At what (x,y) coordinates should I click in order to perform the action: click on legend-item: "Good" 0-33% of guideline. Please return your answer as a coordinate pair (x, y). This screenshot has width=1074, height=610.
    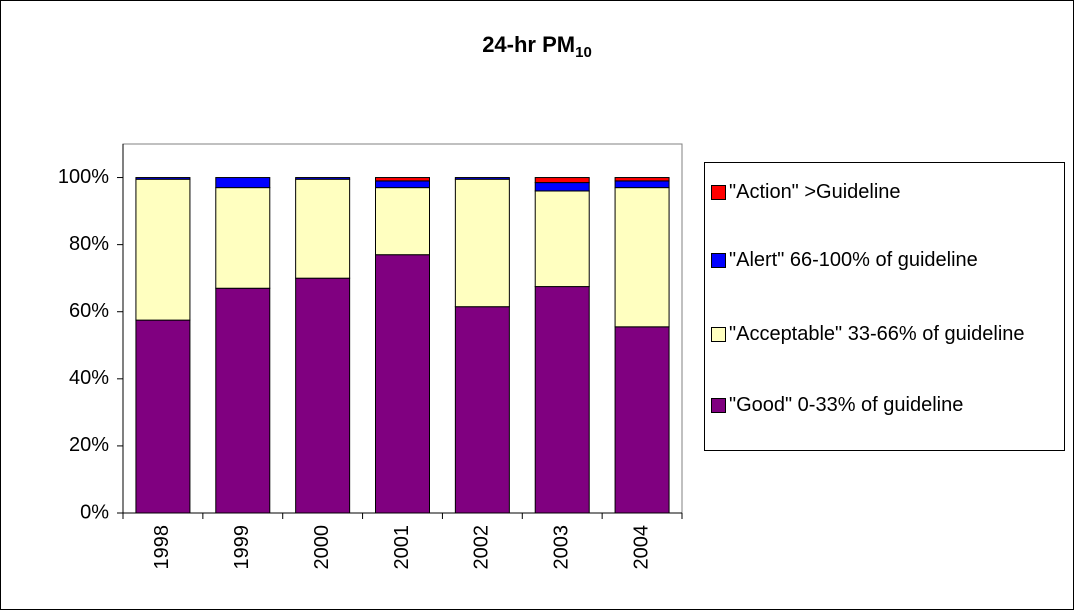
    Looking at the image, I should click on (883, 405).